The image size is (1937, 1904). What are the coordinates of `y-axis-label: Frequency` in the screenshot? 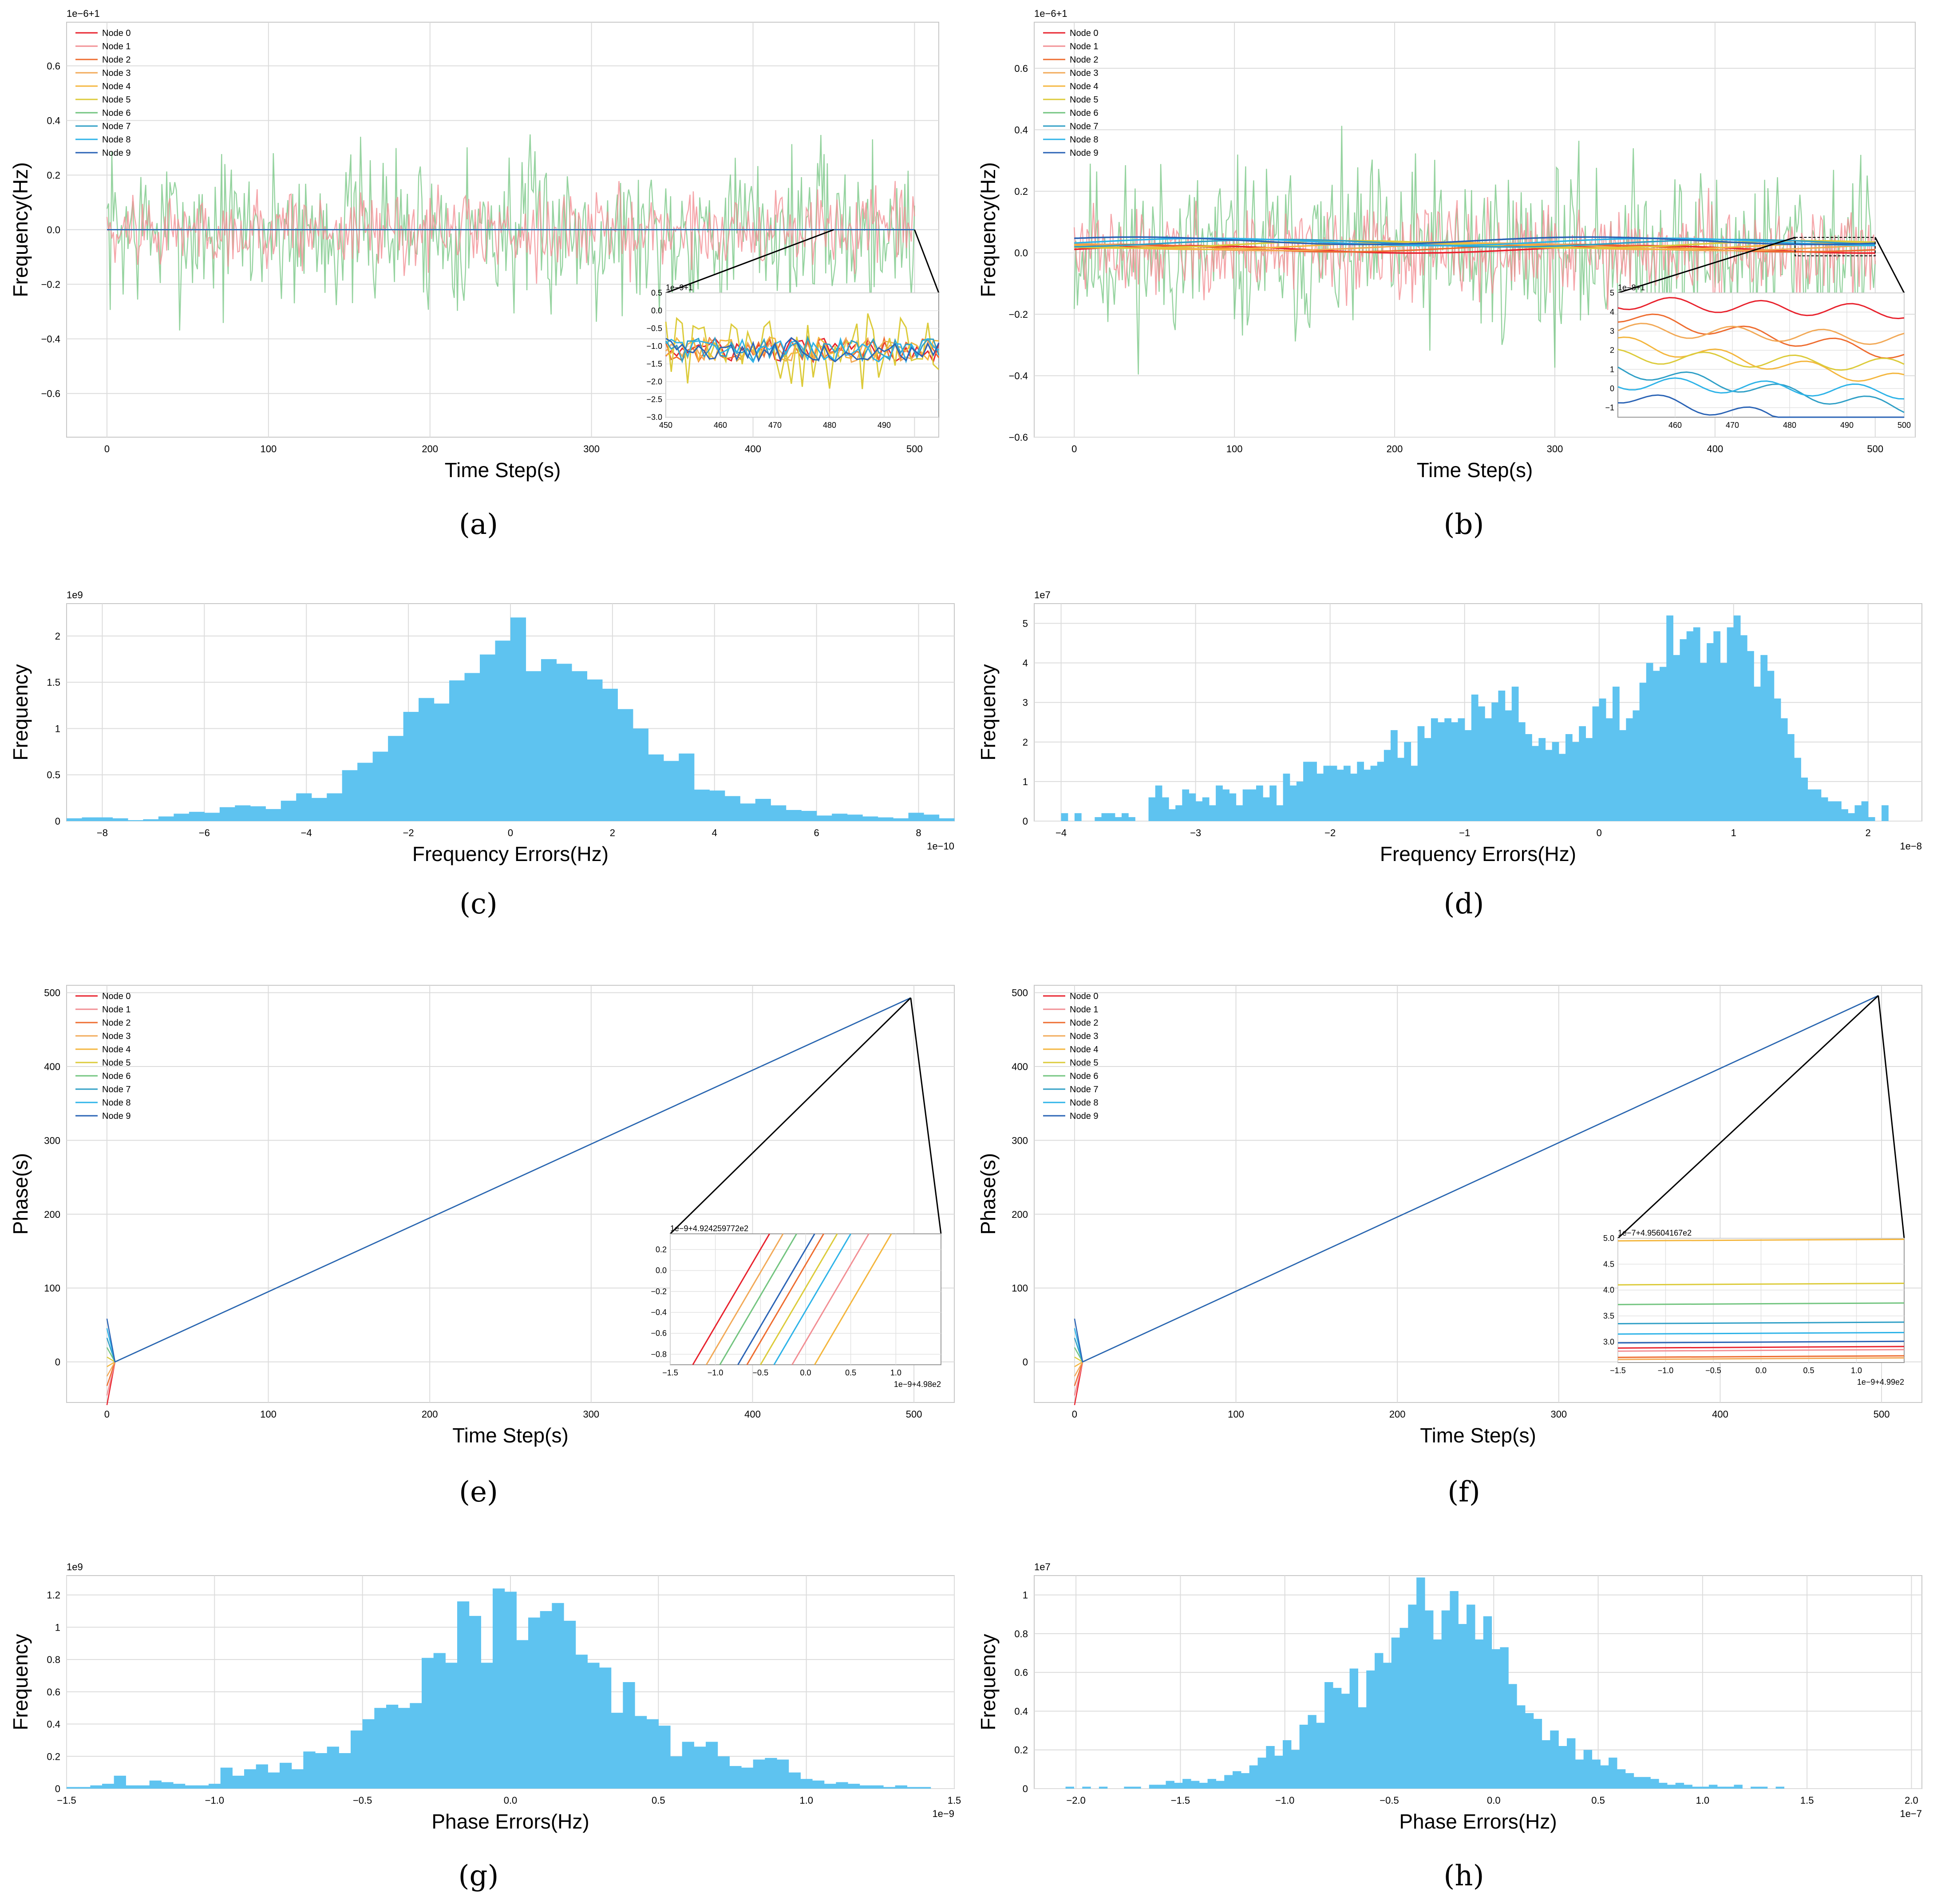 It's located at (988, 1682).